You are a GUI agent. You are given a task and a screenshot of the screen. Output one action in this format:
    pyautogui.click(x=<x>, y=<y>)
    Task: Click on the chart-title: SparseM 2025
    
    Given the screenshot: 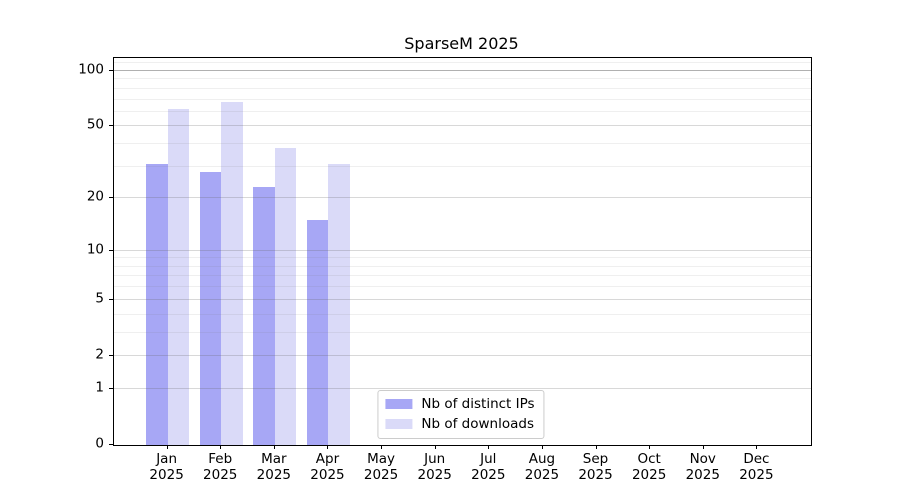 What is the action you would take?
    pyautogui.click(x=461, y=43)
    